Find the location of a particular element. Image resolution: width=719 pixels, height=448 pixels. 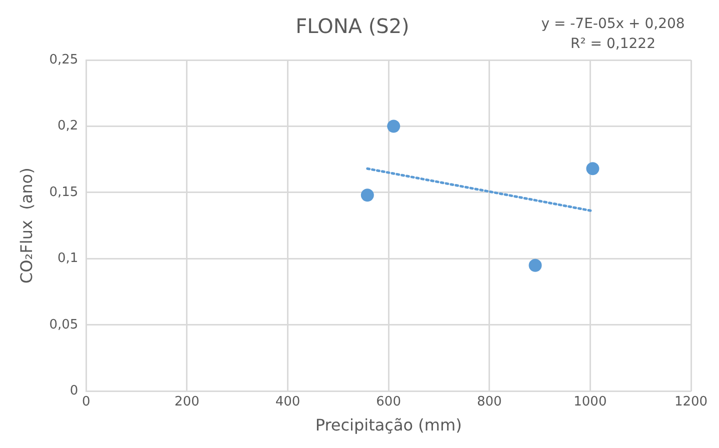

y-tick-label: 0 is located at coordinates (74, 391).